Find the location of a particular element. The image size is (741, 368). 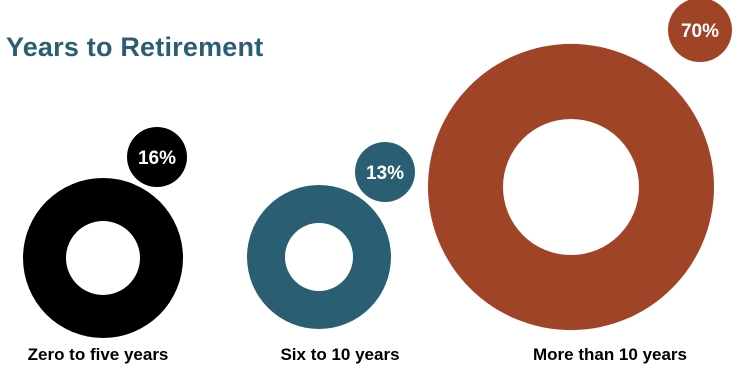

percent-bubble-six-to-10-years is located at coordinates (385, 172).